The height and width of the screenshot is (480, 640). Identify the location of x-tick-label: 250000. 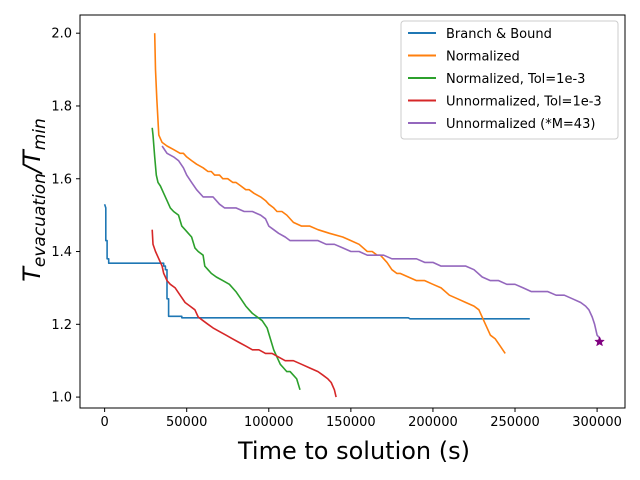
(515, 422).